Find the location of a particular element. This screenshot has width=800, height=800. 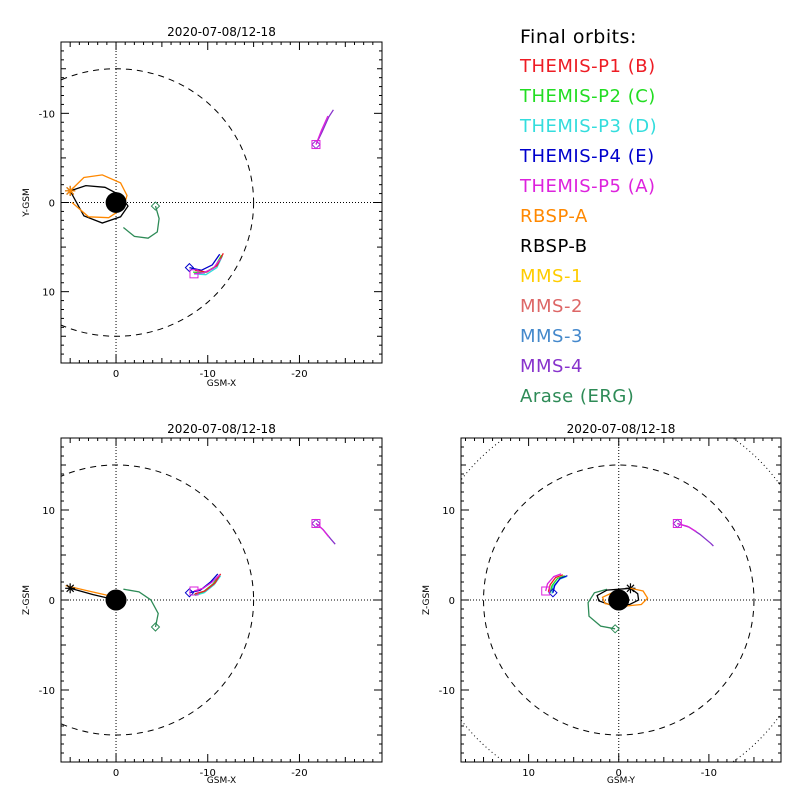

legend-item-themis-p4: THEMIS-P4 (E) is located at coordinates (587, 156).